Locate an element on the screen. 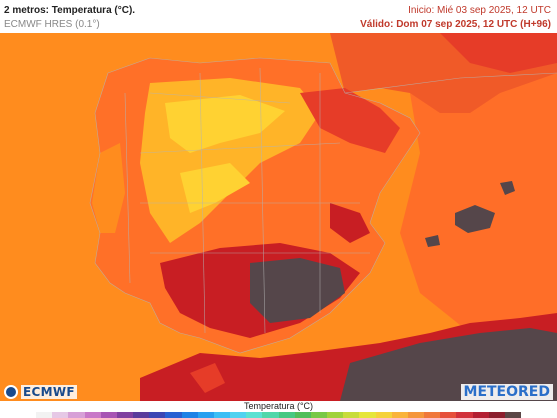 The width and height of the screenshot is (557, 418). ecmwf-logo-text: ECMWF is located at coordinates (49, 392).